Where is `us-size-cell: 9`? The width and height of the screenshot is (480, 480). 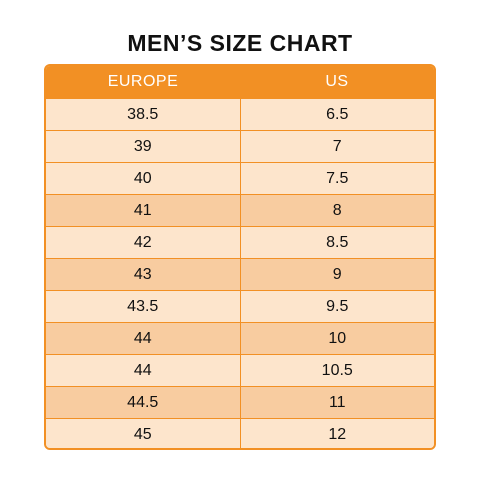 us-size-cell: 9 is located at coordinates (337, 274).